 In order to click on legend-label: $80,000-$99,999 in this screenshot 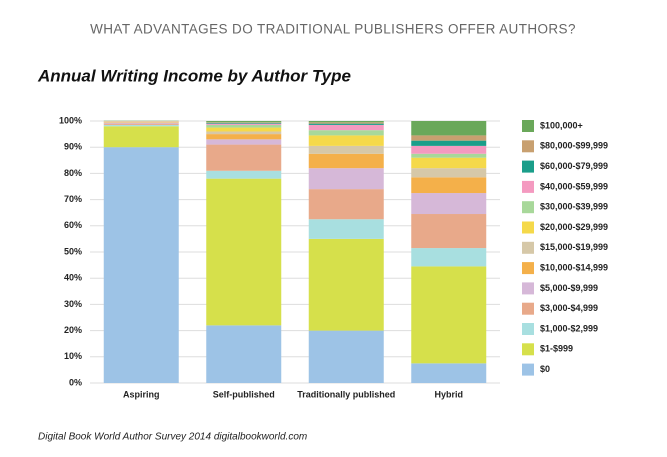, I will do `click(574, 146)`.